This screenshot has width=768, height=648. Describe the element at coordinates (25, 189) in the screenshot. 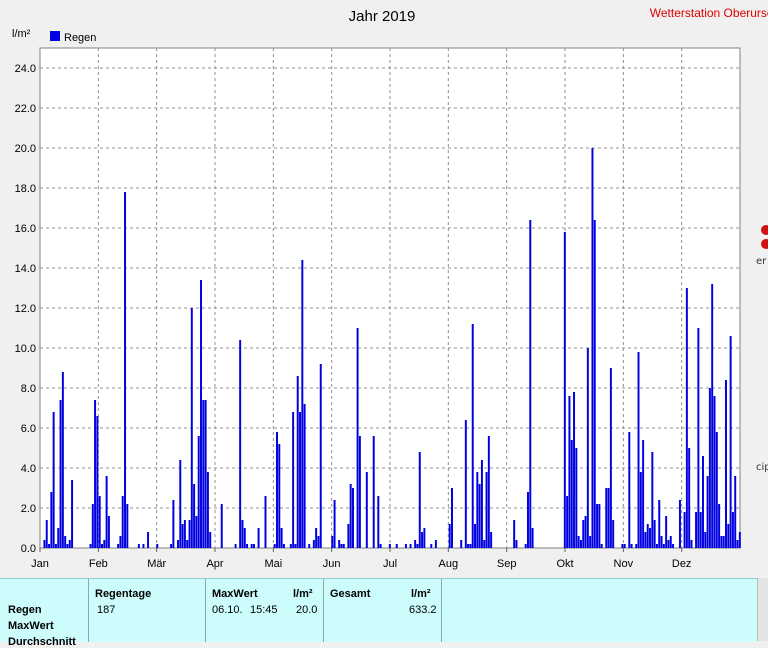

I see `y-tick-label: 18.0` at that location.